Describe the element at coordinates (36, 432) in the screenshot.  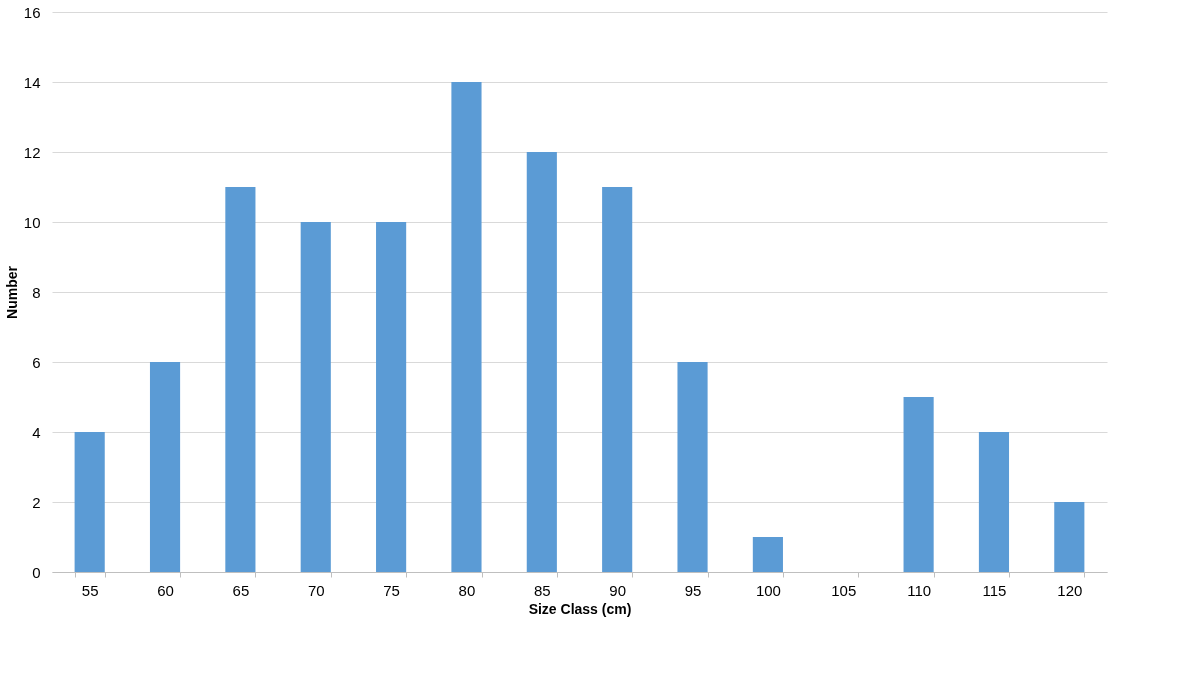
I see `y-tick-label: 4` at that location.